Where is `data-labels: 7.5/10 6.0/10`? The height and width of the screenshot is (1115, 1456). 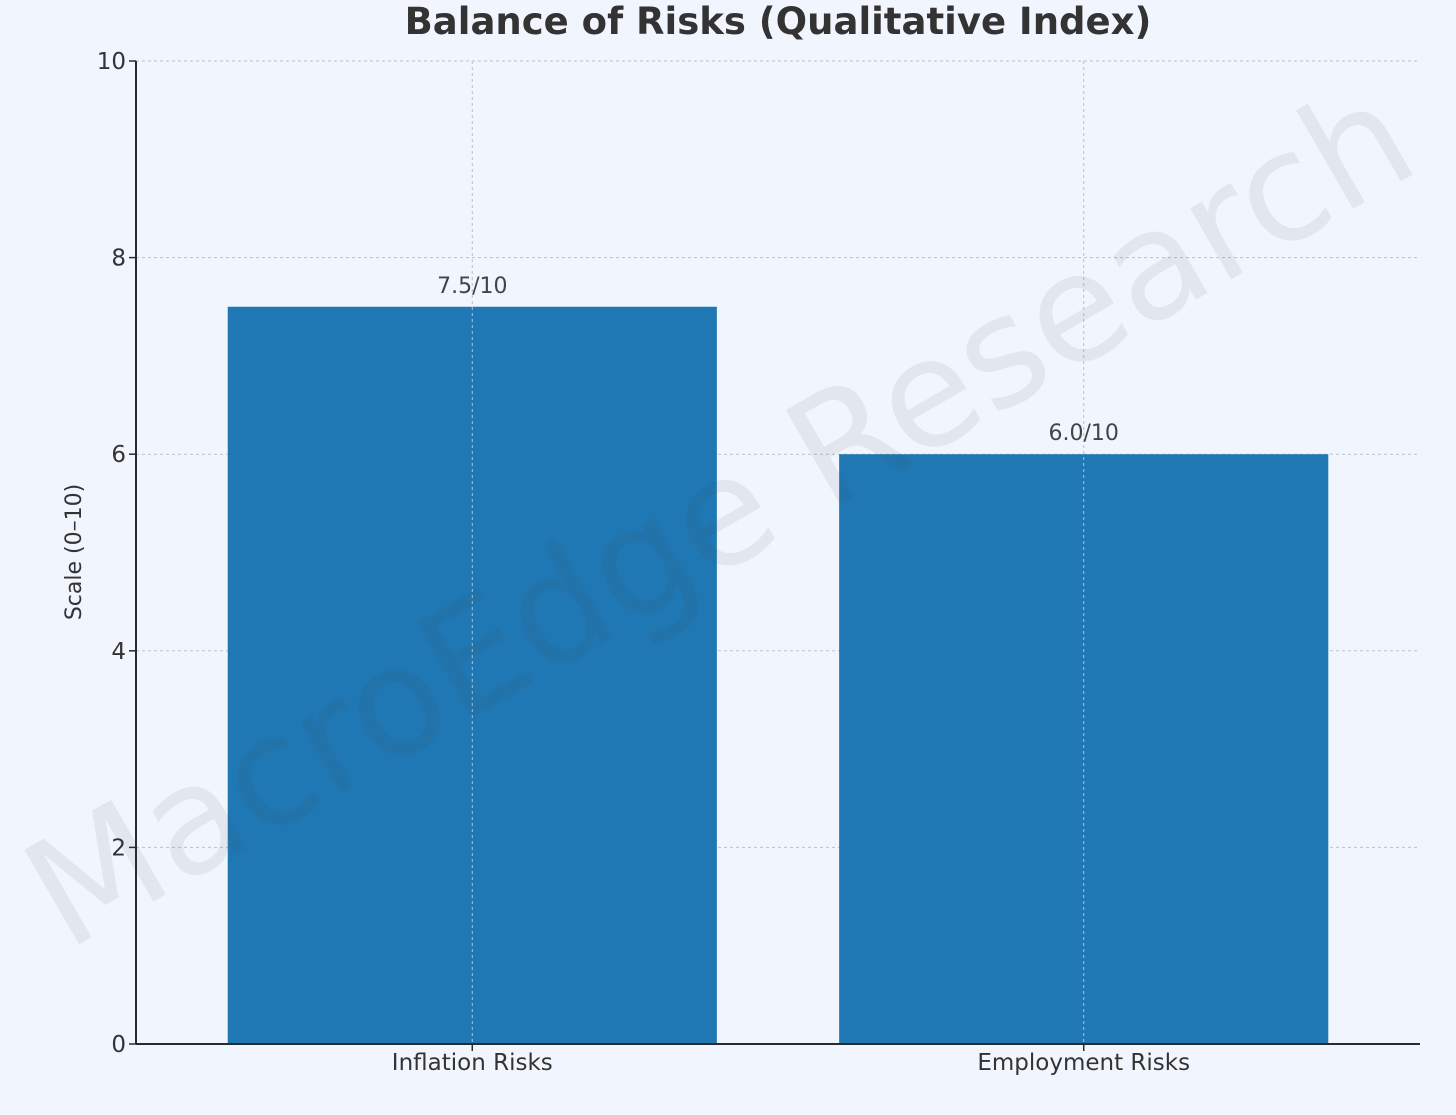
data-labels: 7.5/10 6.0/10 is located at coordinates (778, 360).